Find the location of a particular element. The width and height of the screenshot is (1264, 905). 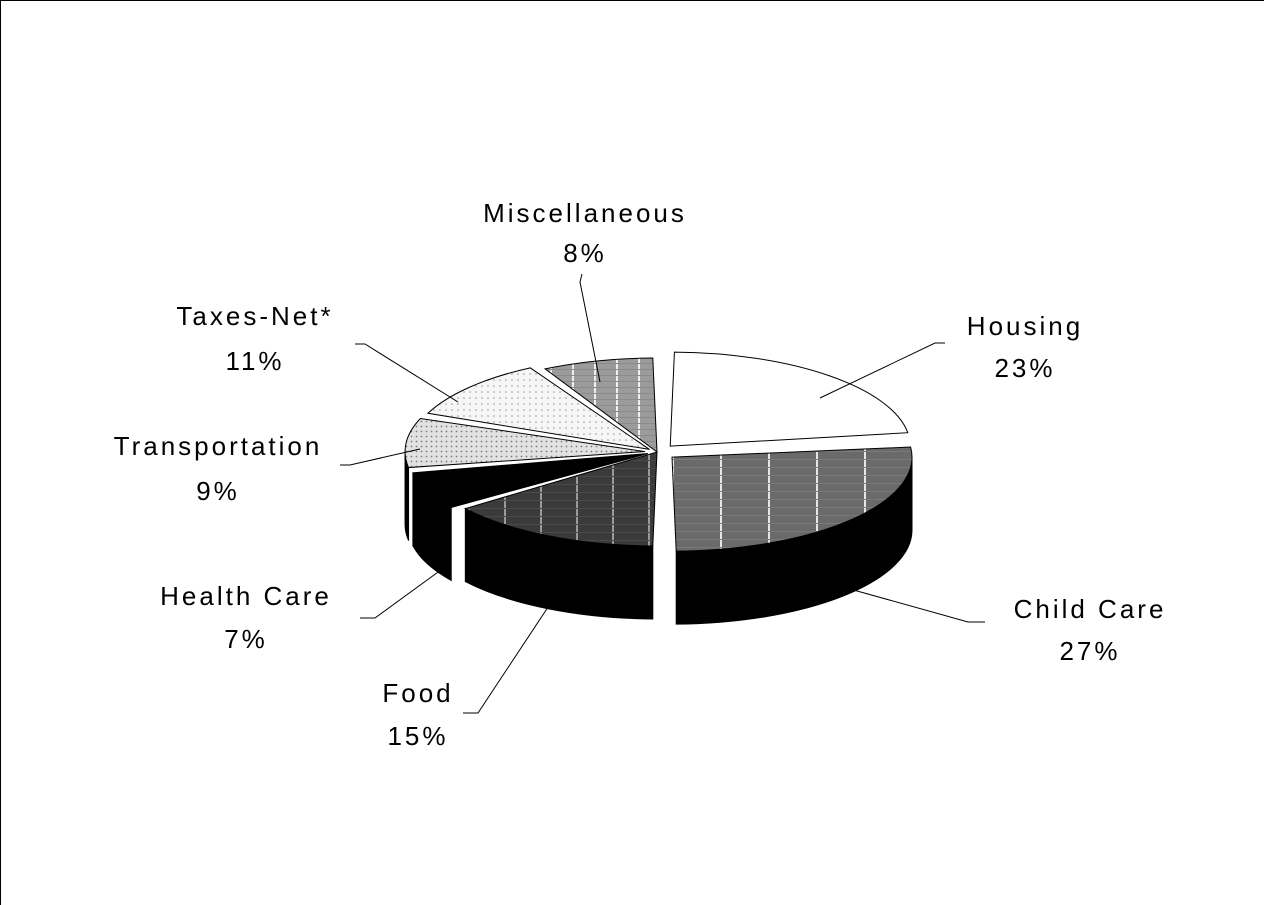

slice-child-care is located at coordinates (792, 499).